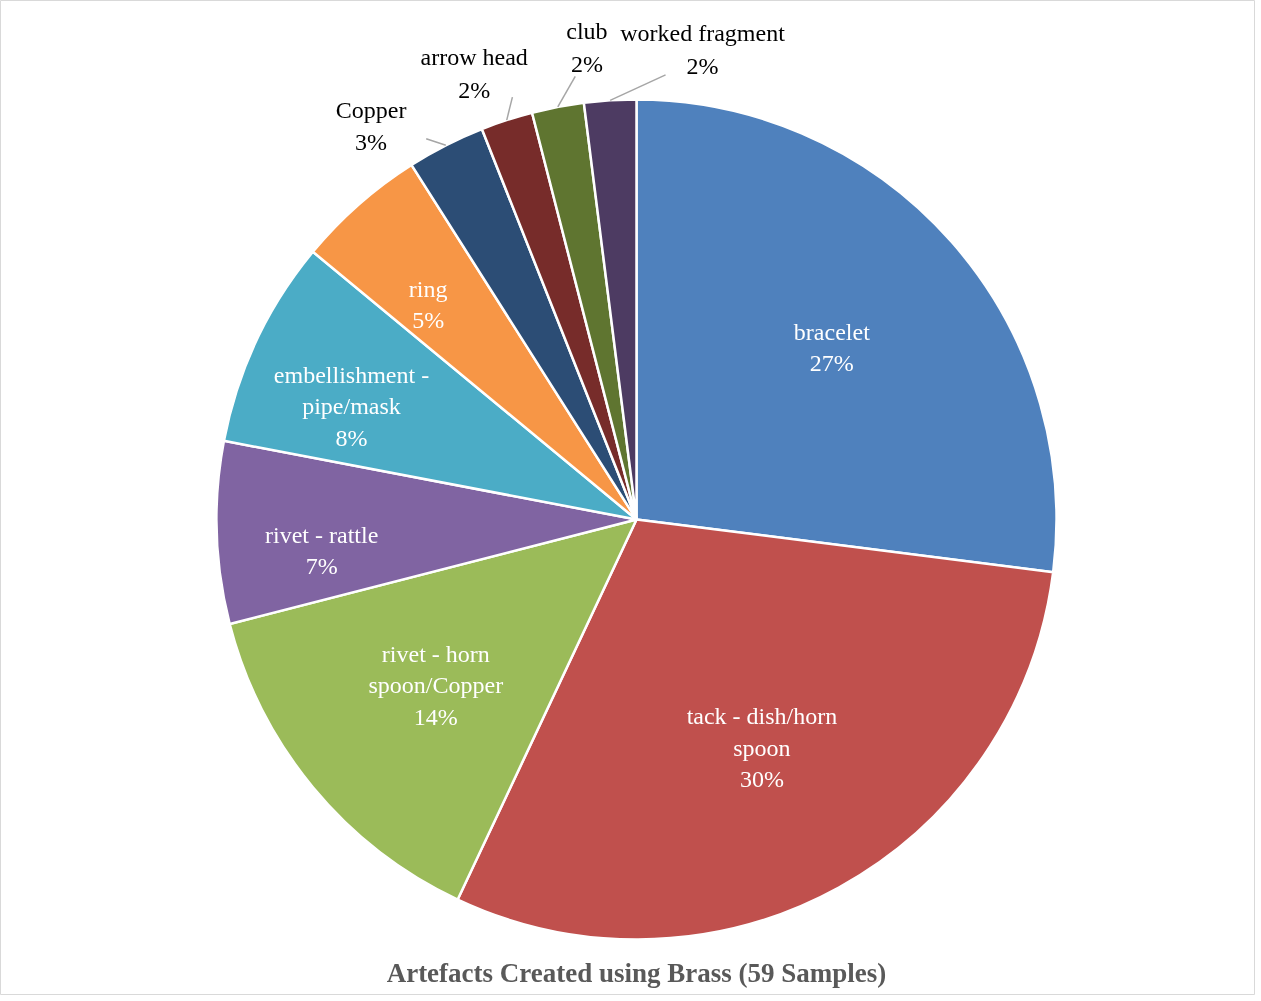  I want to click on data-label: 8%, so click(351, 437).